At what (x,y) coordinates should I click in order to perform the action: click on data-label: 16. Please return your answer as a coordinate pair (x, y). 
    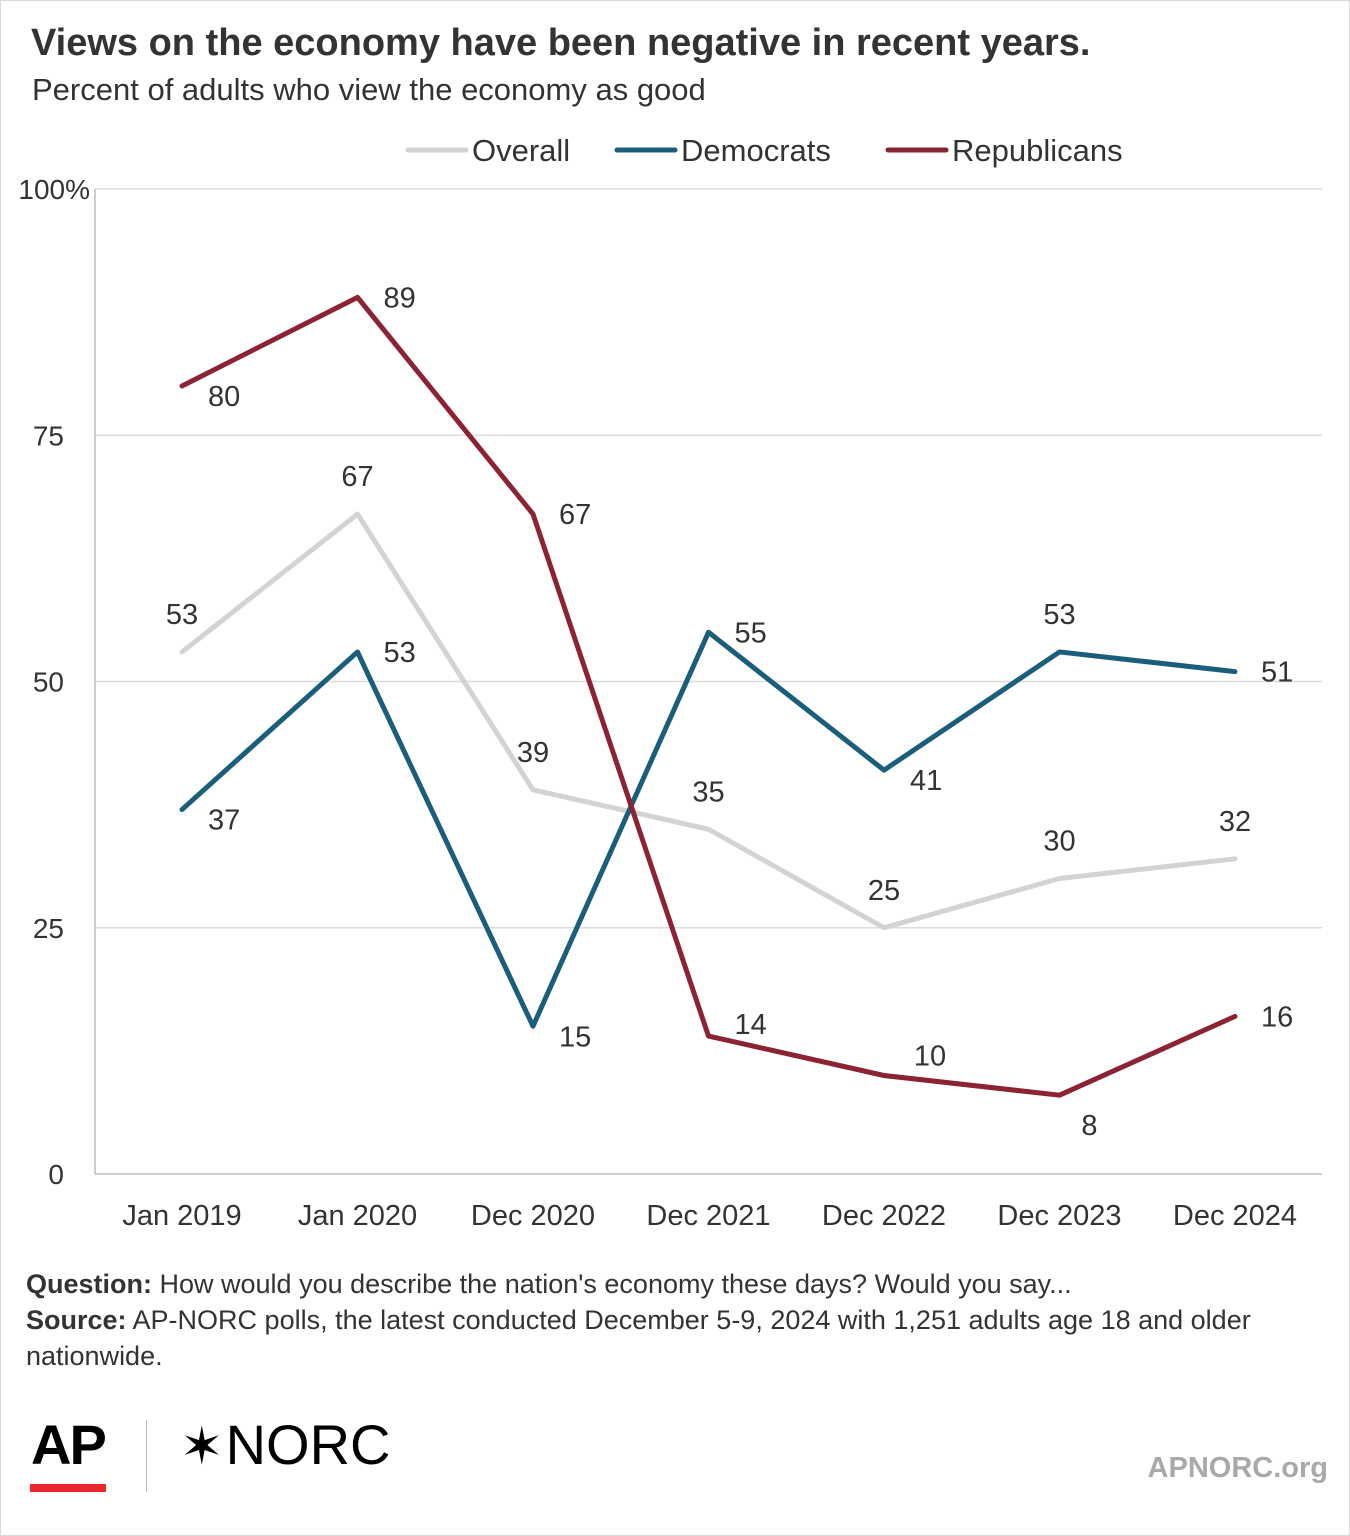
    Looking at the image, I should click on (1277, 1017).